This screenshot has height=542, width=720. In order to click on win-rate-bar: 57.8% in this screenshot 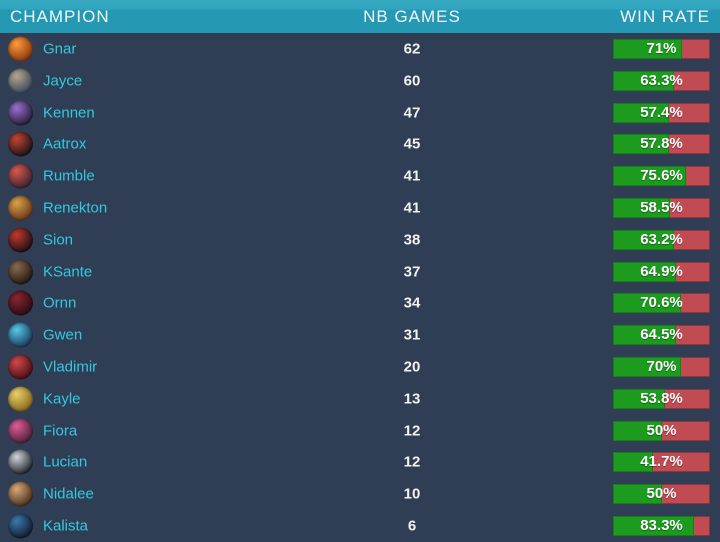, I will do `click(661, 144)`.